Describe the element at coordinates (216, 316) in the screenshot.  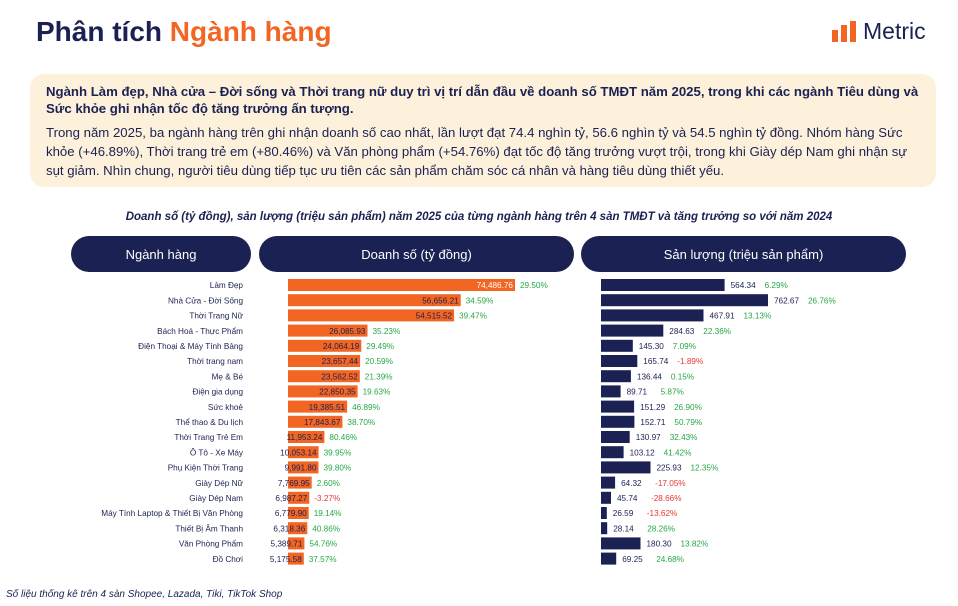
I see `category-label: Thời Trang Nữ` at that location.